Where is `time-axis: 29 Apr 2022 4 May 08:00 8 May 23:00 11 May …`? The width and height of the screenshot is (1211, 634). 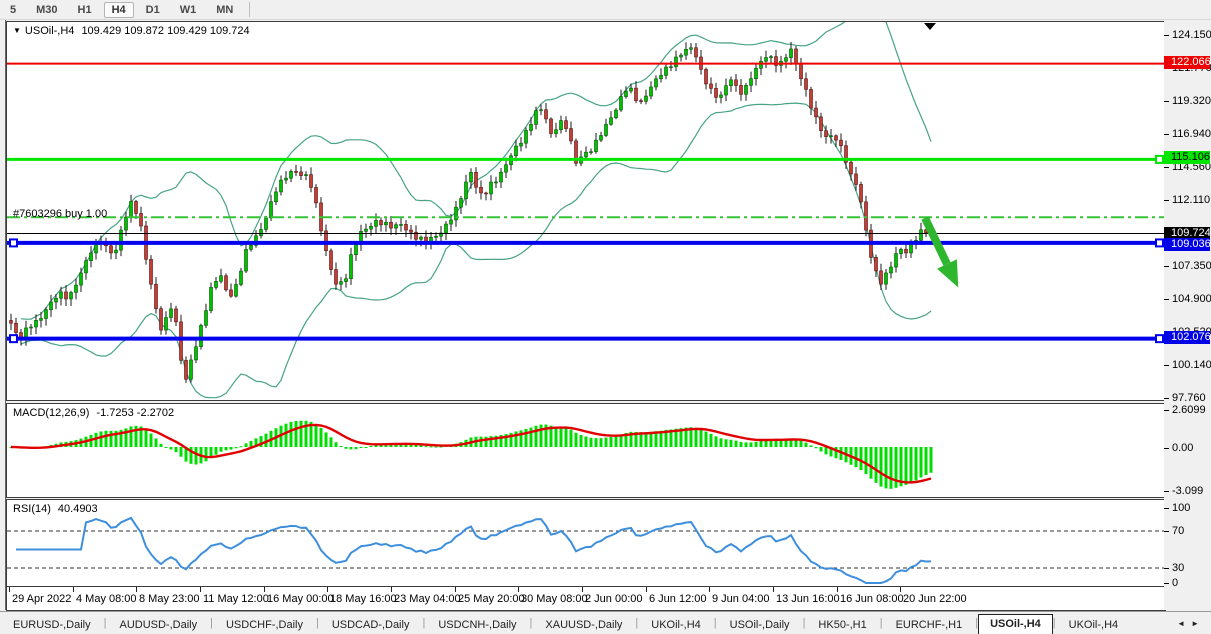
time-axis: 29 Apr 2022 4 May 08:00 8 May 23:00 11 May … is located at coordinates (586, 599).